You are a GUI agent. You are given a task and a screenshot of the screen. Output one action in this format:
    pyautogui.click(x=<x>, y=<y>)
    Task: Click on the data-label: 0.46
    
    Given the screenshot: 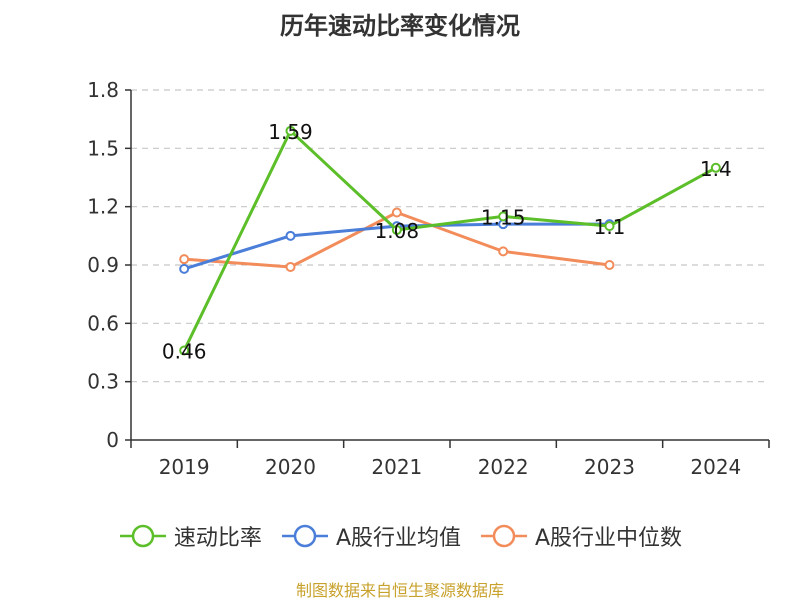 What is the action you would take?
    pyautogui.click(x=184, y=352)
    